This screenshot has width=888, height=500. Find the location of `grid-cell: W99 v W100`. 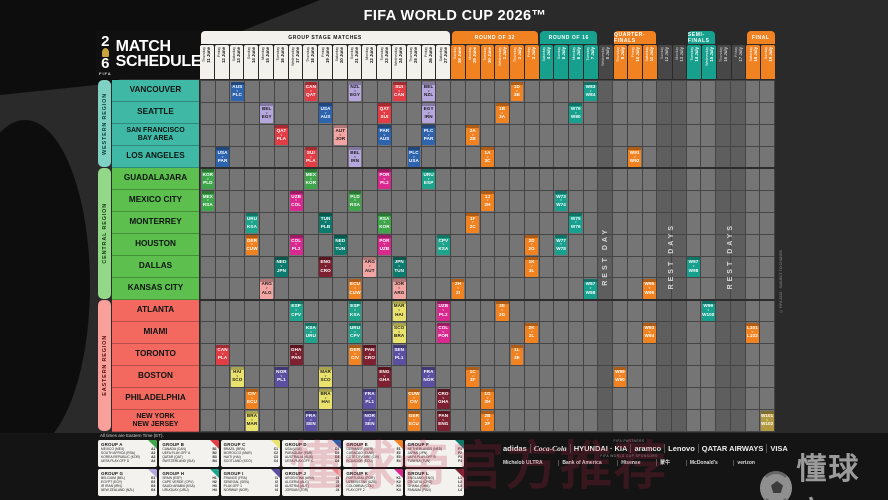

grid-cell: W99 v W100 is located at coordinates (708, 311).